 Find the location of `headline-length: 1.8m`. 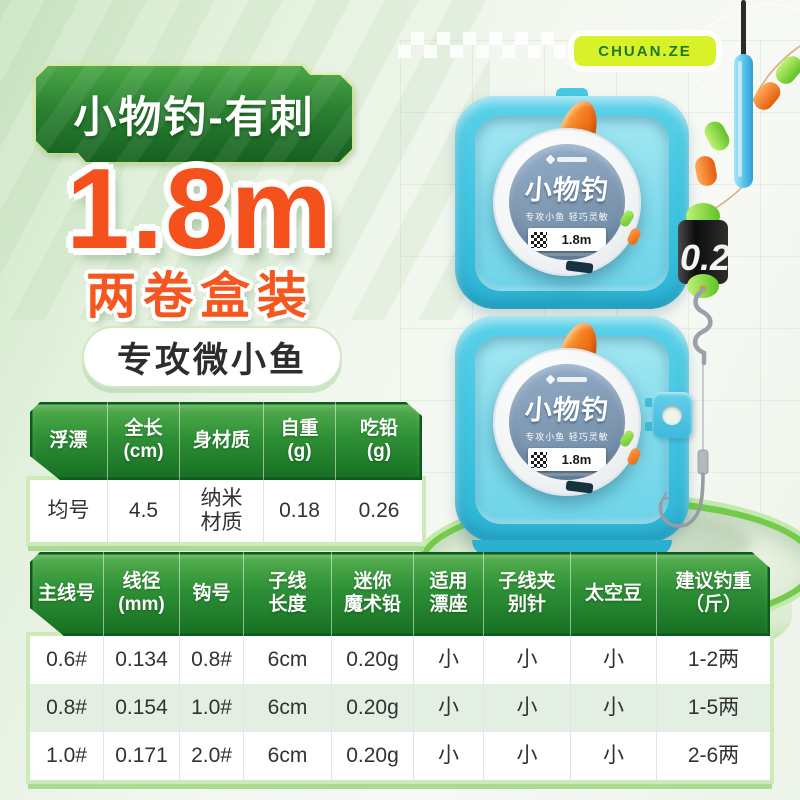

headline-length: 1.8m is located at coordinates (200, 209).